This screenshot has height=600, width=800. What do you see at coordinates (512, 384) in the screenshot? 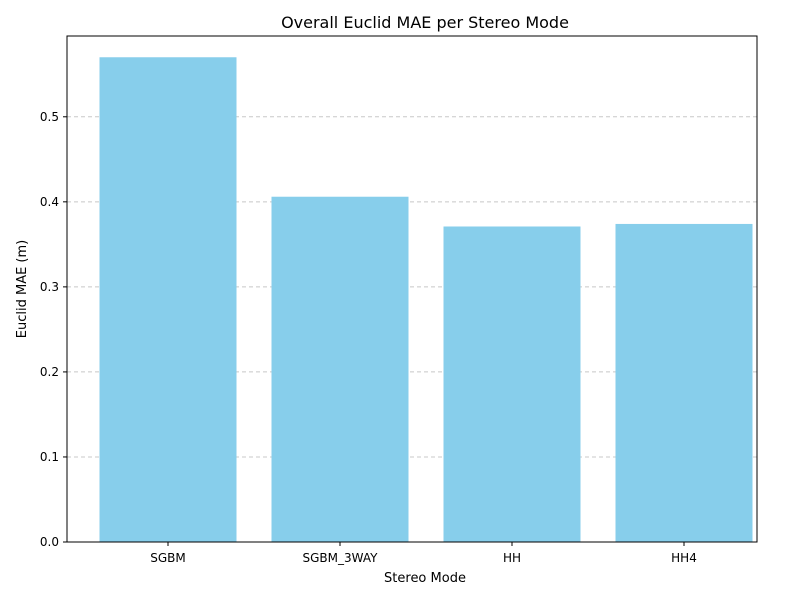
I see `bar-hh` at bounding box center [512, 384].